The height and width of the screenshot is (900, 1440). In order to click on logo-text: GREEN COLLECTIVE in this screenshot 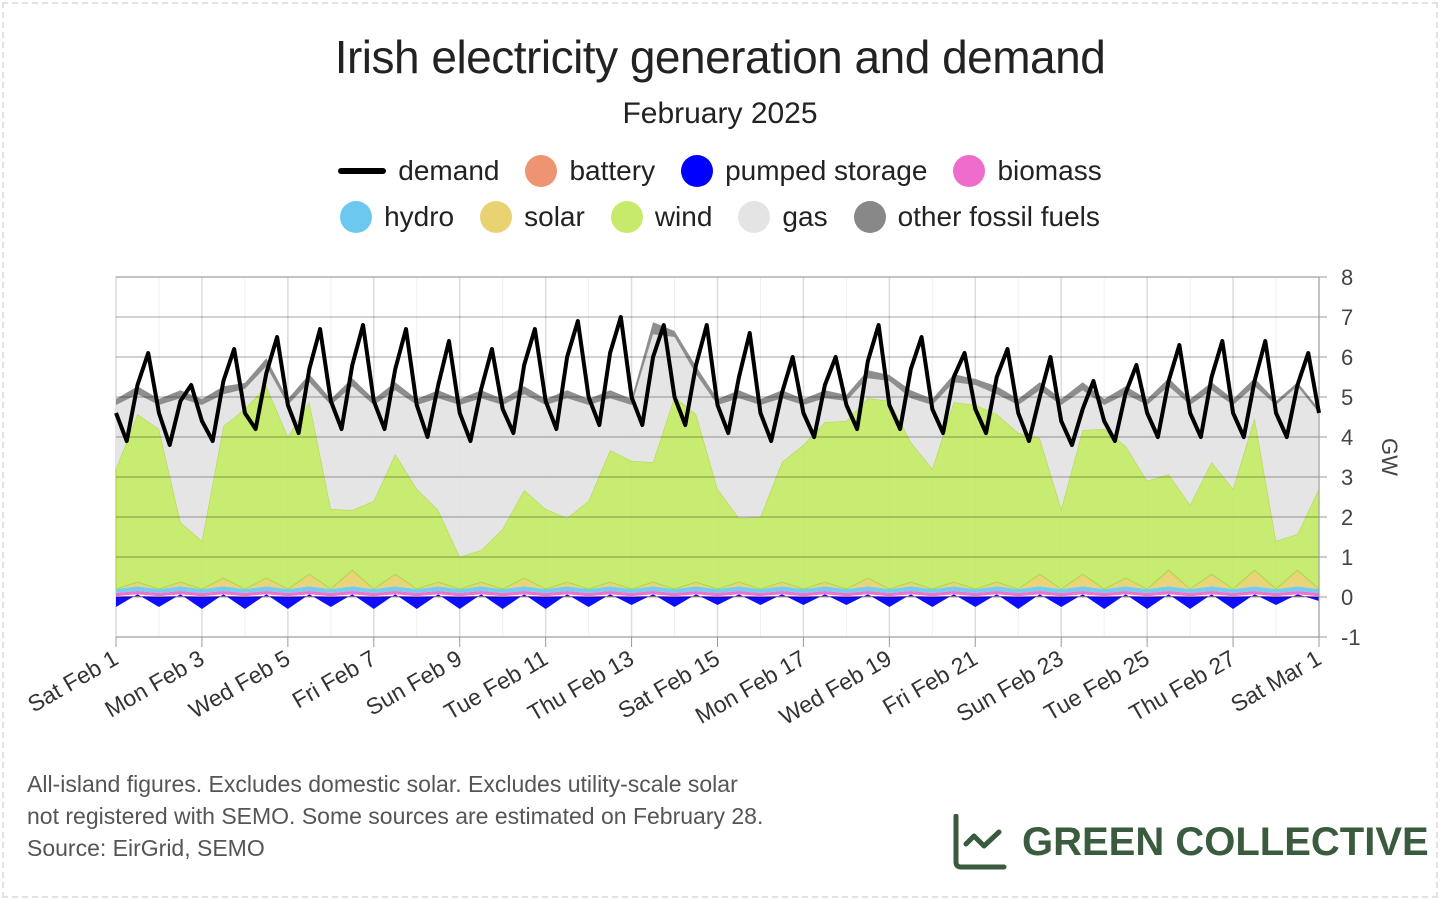, I will do `click(1225, 841)`.